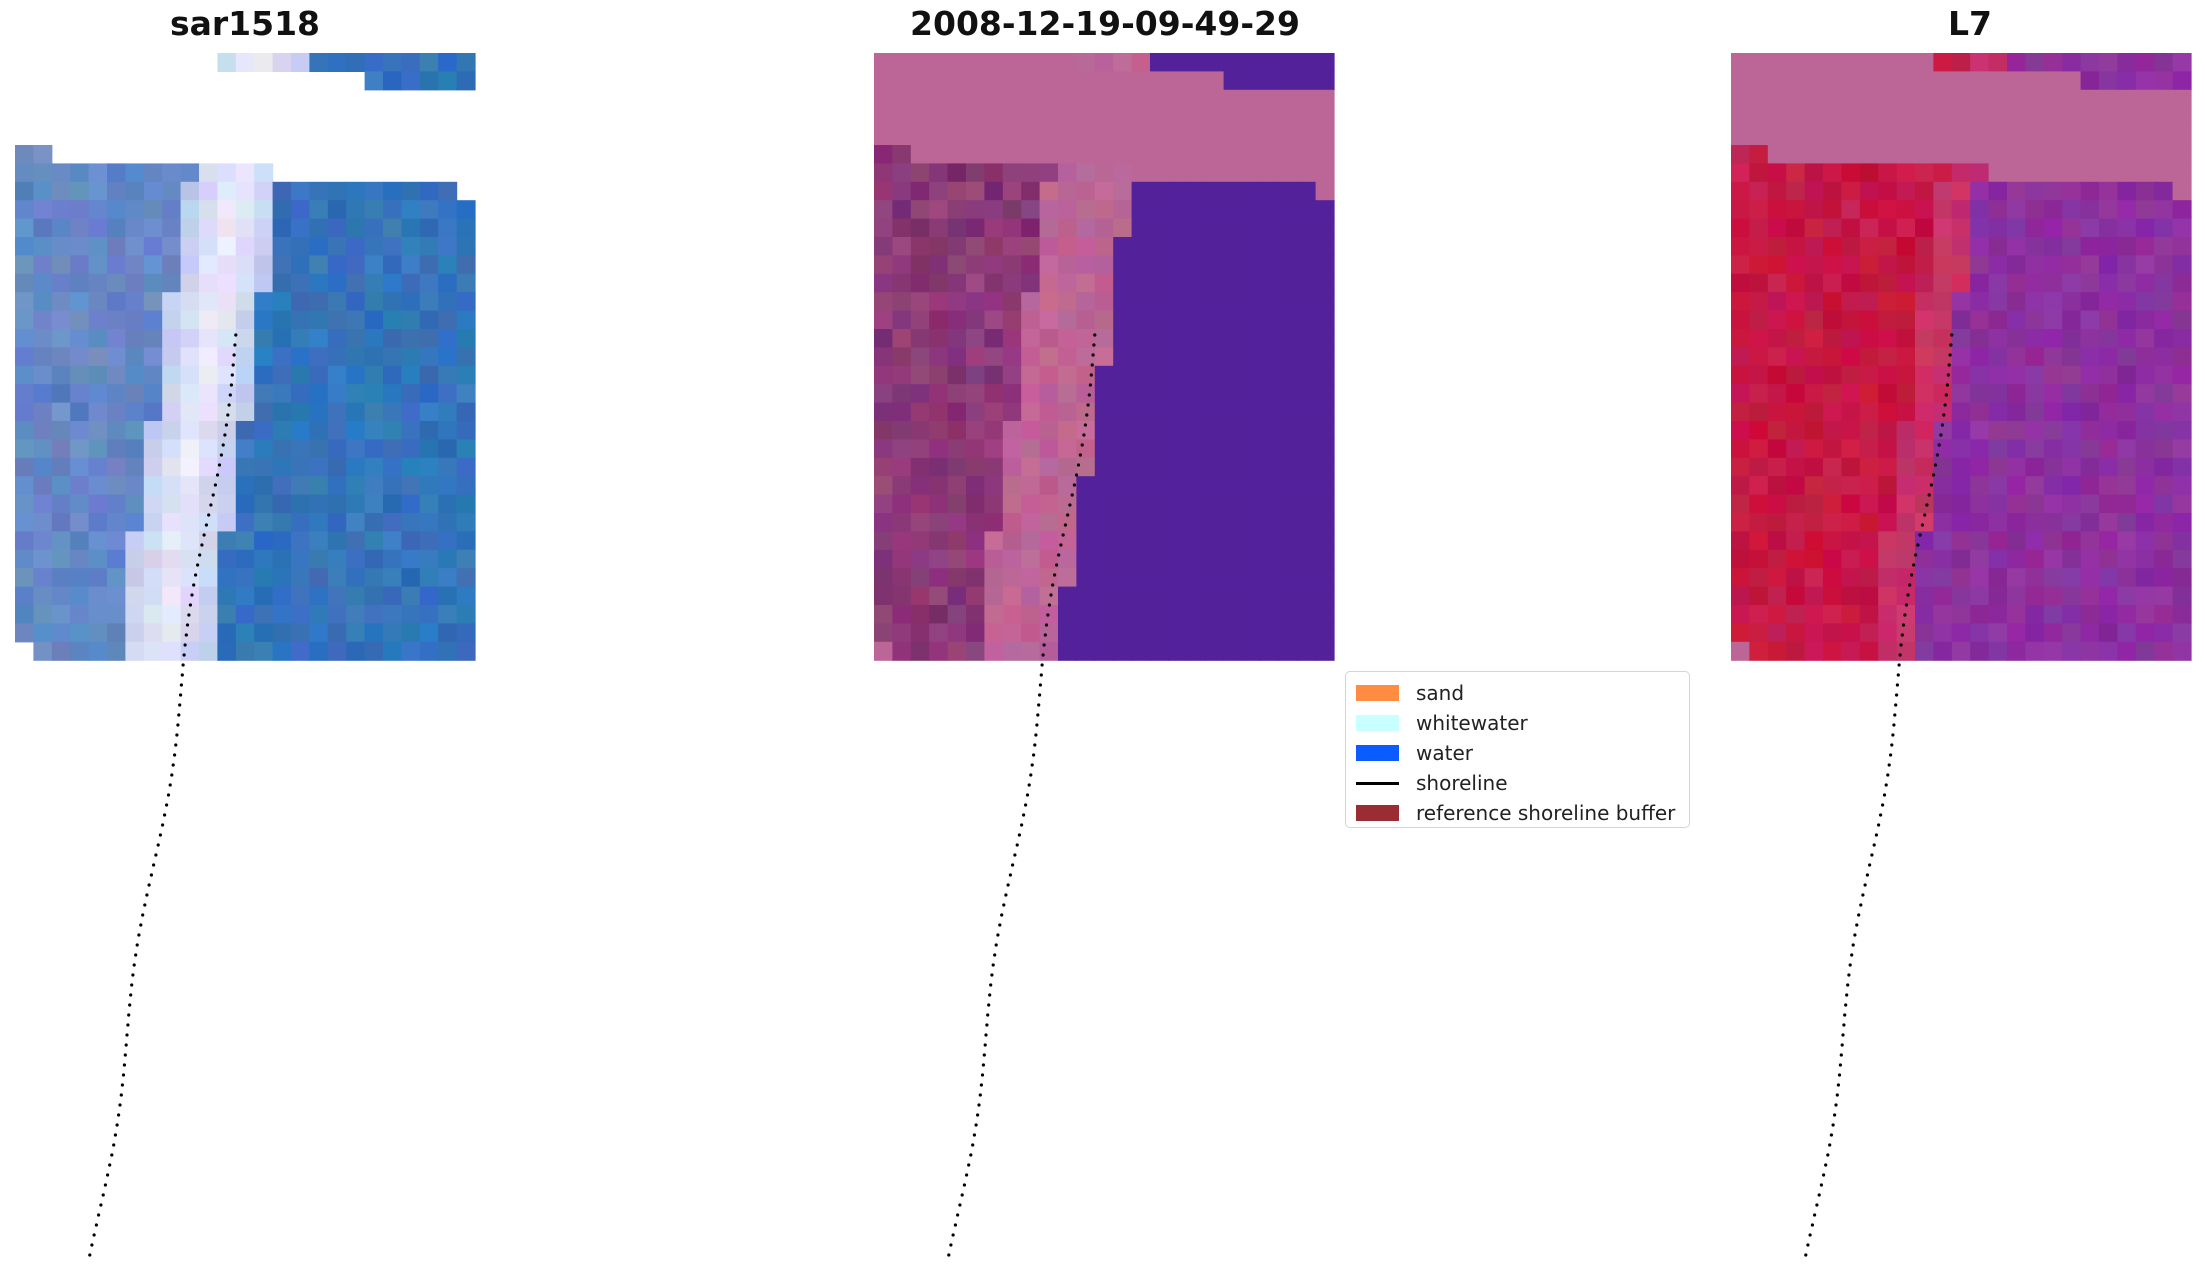 Image resolution: width=2205 pixels, height=1283 pixels. What do you see at coordinates (1104, 357) in the screenshot?
I see `classified-image` at bounding box center [1104, 357].